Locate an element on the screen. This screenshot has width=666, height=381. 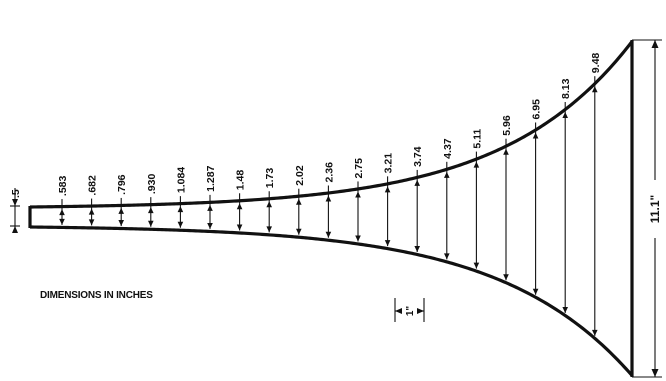
dimension-label: 1.084 is located at coordinates (181, 180).